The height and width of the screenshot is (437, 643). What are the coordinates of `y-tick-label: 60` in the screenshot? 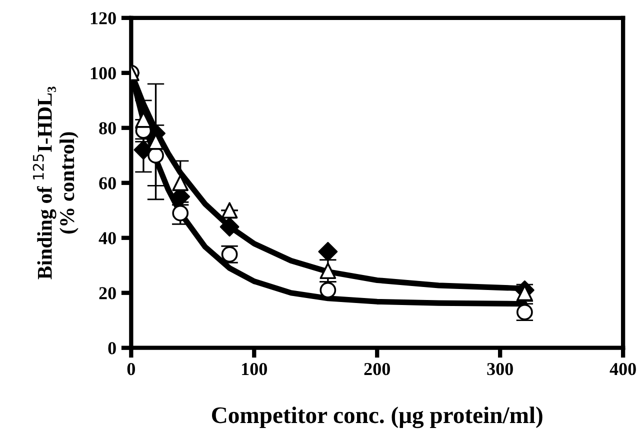 It's located at (107, 183).